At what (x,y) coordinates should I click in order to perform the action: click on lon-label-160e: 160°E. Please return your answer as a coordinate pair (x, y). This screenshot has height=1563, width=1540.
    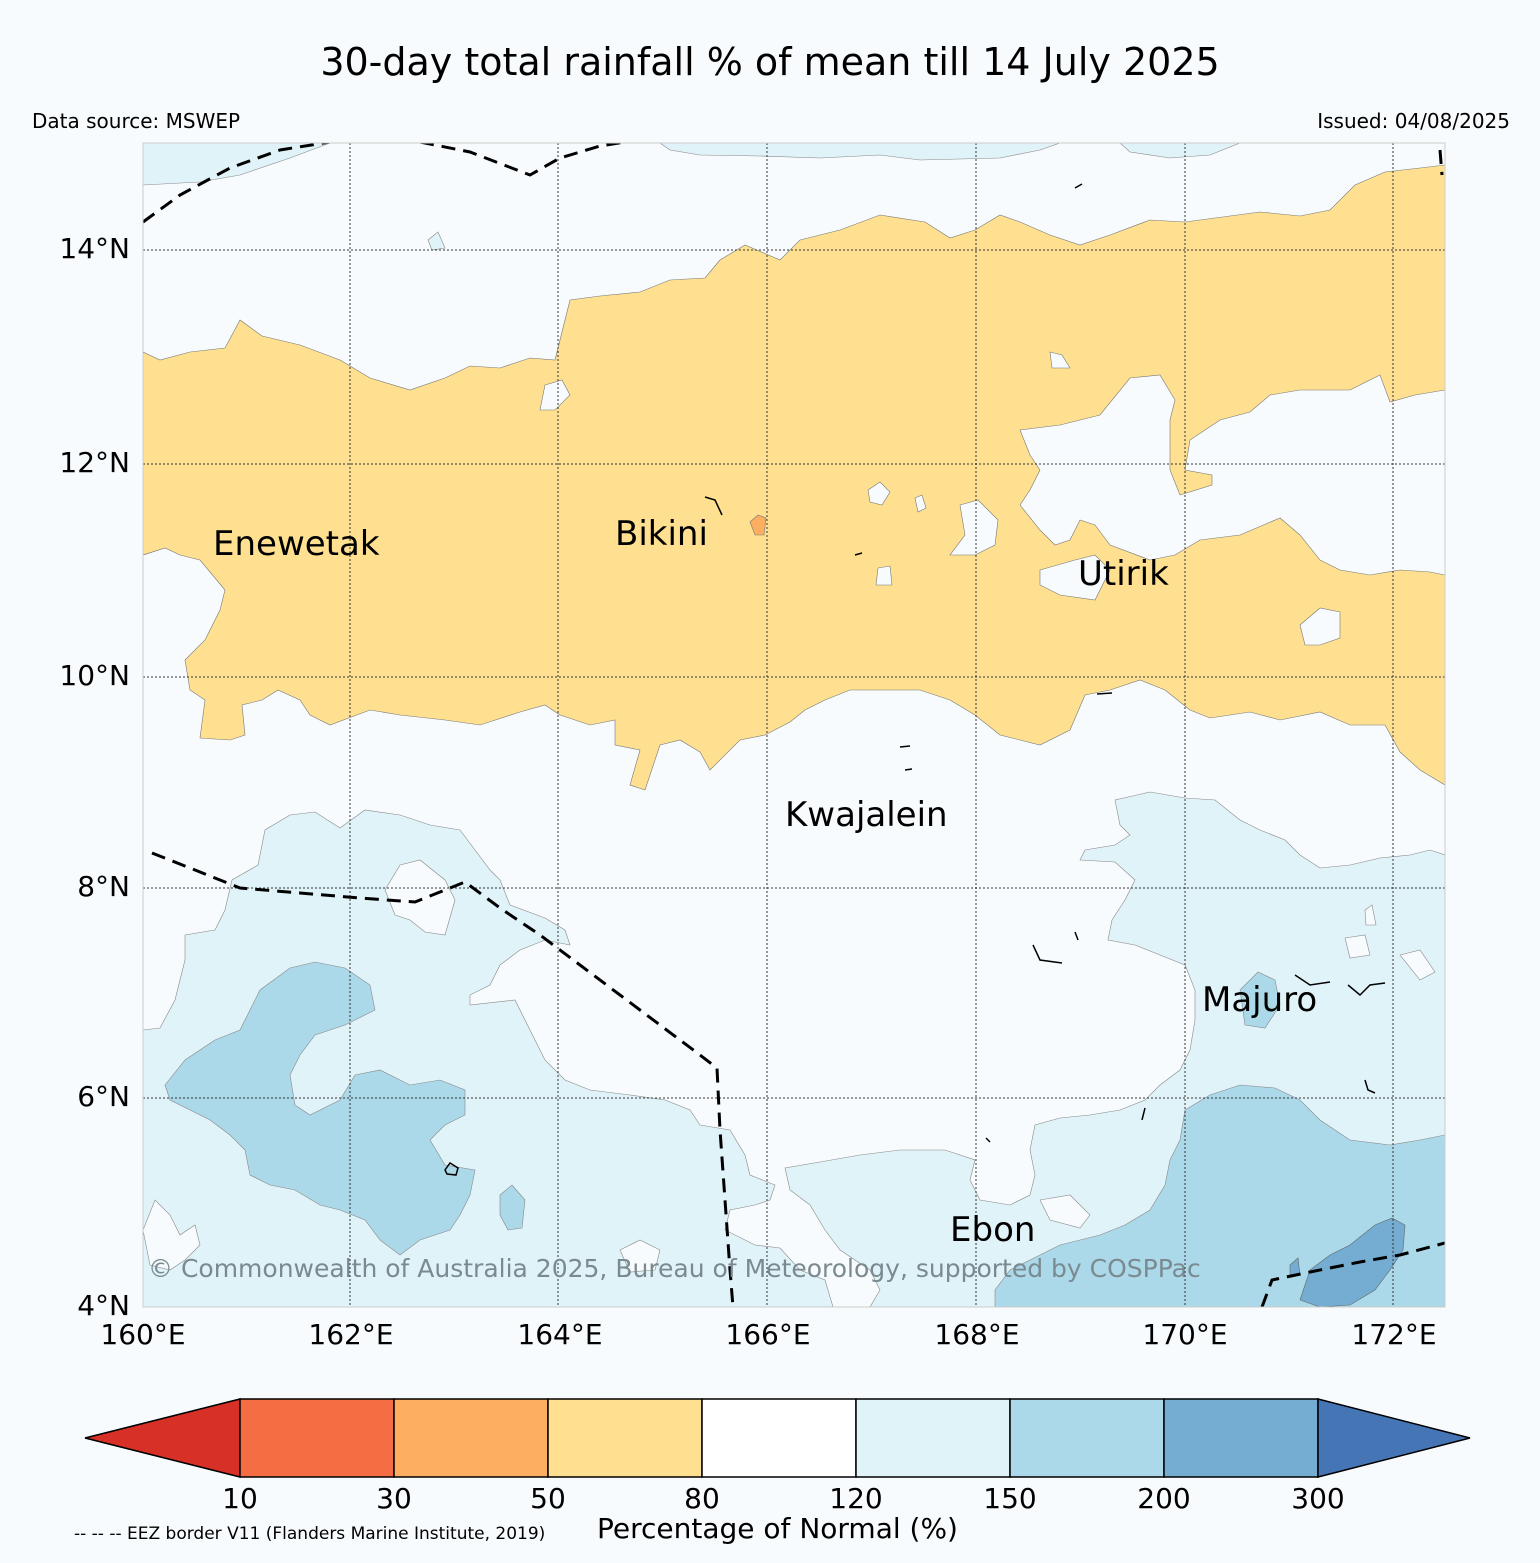
    Looking at the image, I should click on (143, 1334).